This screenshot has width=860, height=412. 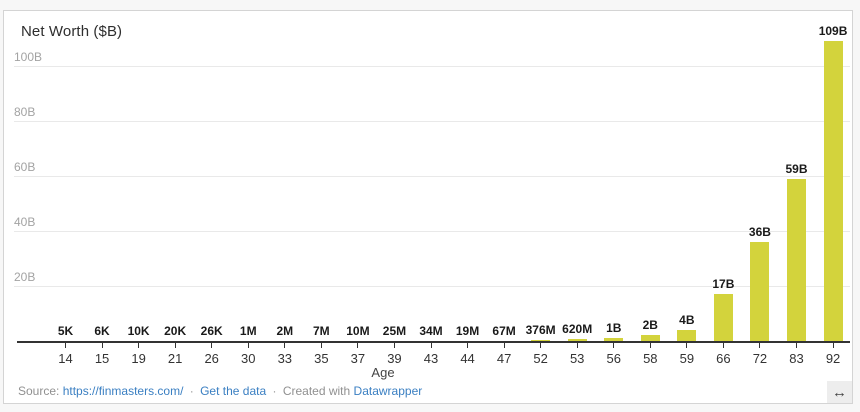 I want to click on x-axis-tick-label: 15, so click(x=102, y=358).